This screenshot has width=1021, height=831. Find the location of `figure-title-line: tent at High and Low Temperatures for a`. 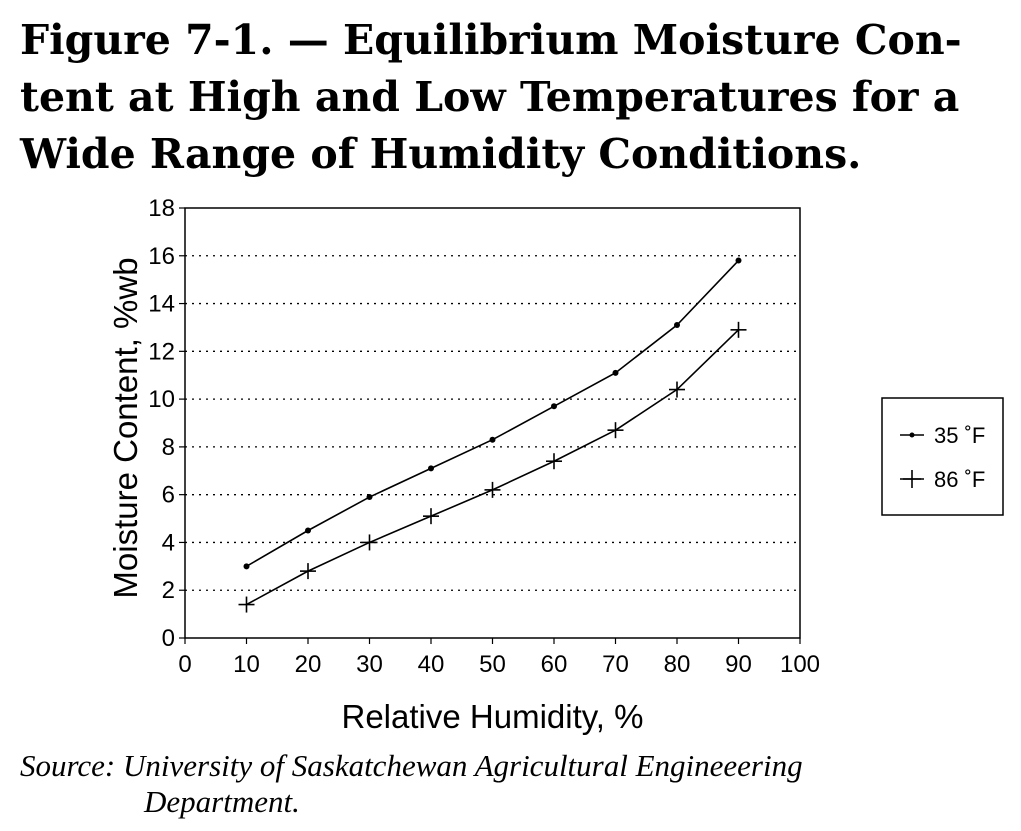

figure-title-line: tent at High and Low Temperatures for a is located at coordinates (490, 97).